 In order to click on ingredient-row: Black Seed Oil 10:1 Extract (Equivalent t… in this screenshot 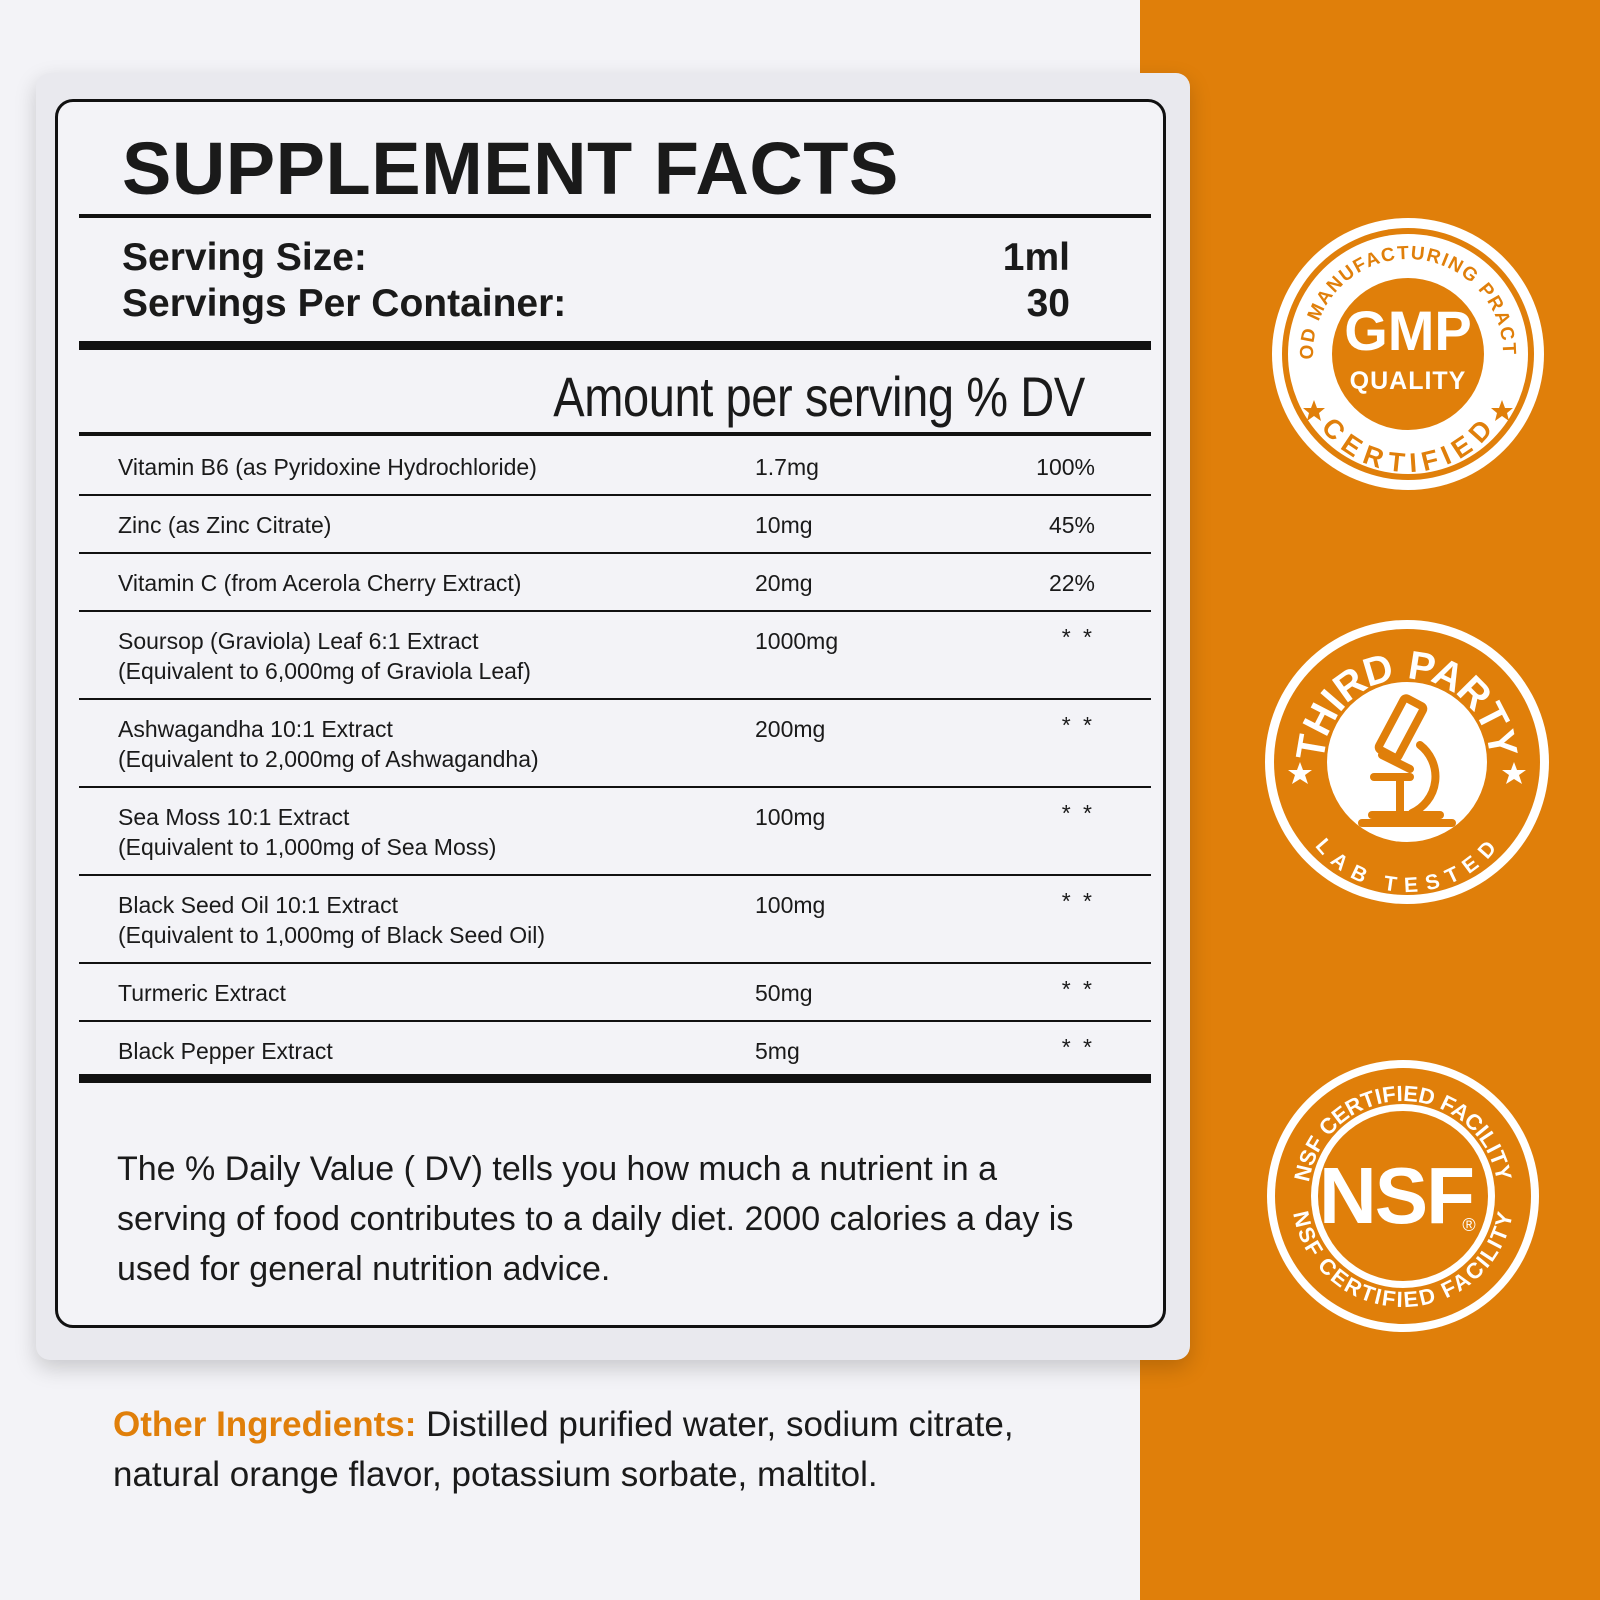, I will do `click(615, 920)`.